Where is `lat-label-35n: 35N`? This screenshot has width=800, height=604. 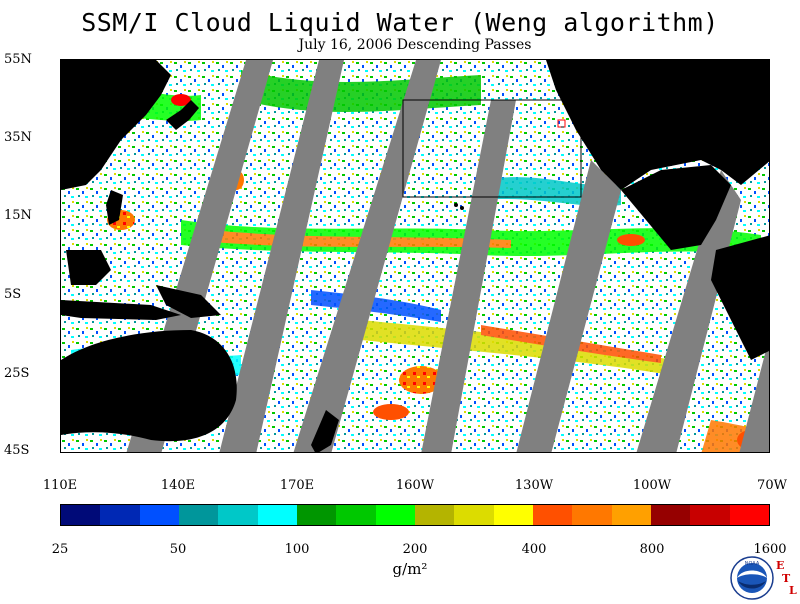
lat-label-35n: 35N is located at coordinates (18, 137).